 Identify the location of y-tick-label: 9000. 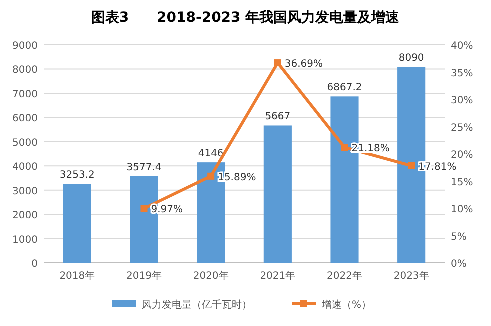
(25, 46).